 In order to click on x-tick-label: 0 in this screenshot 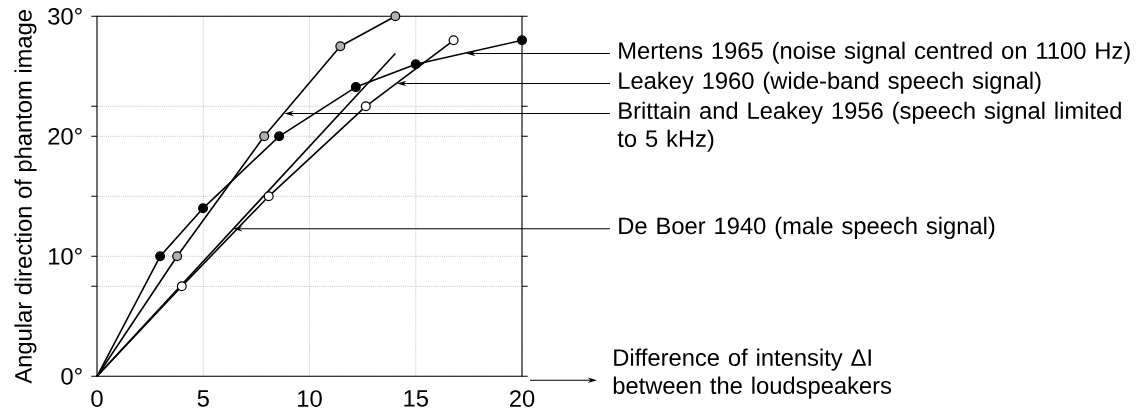, I will do `click(97, 399)`.